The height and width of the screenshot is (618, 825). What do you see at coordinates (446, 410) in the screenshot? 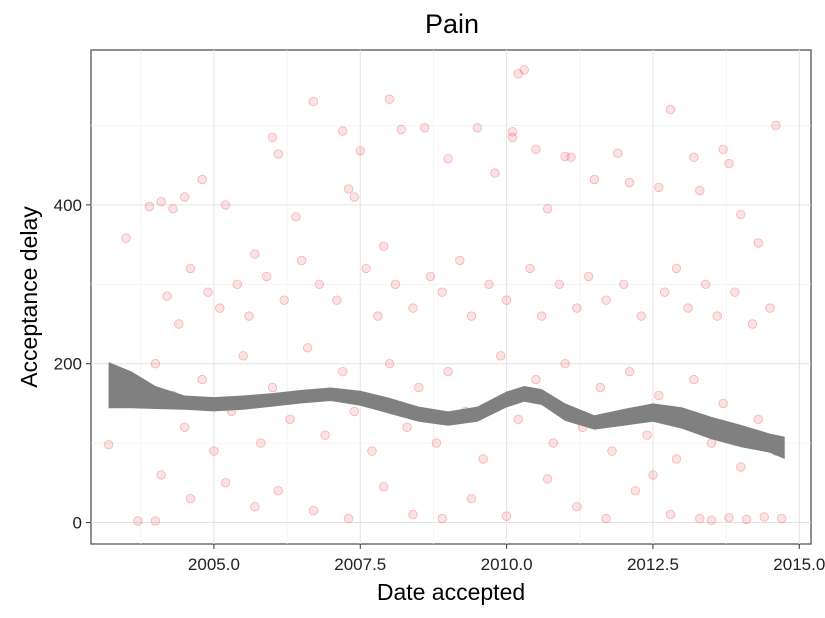
I see `confidence-ribbon` at bounding box center [446, 410].